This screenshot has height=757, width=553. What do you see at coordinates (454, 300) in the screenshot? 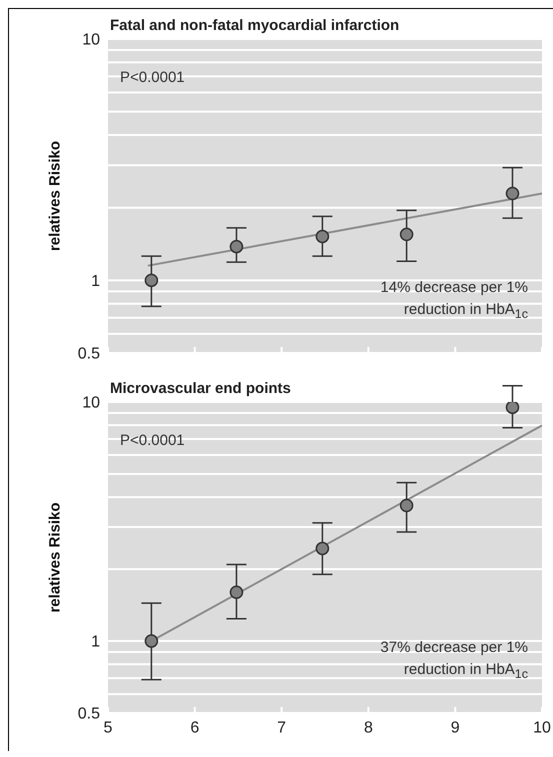
I see `annotation: 14% decrease per 1% reduction in HbA$_{1c}$` at bounding box center [454, 300].